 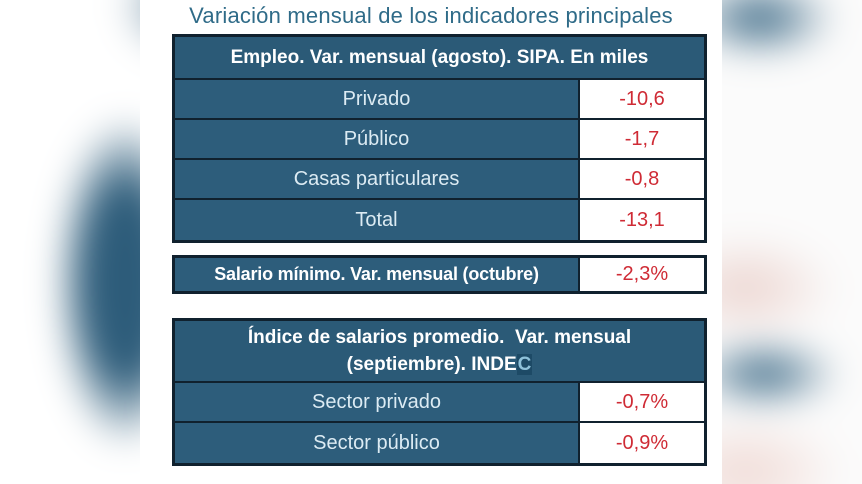 What do you see at coordinates (641, 179) in the screenshot?
I see `row-value-casas-particulares: -0,8` at bounding box center [641, 179].